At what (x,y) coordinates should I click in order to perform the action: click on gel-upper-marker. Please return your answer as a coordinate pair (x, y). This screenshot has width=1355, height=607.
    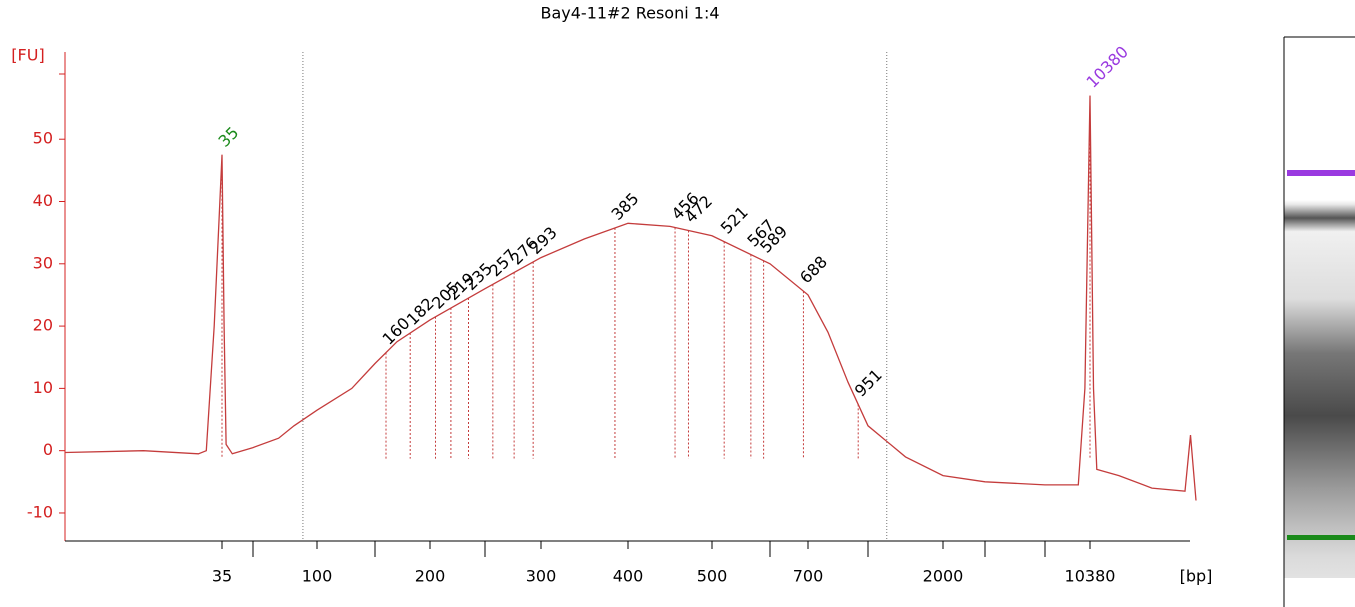
    Looking at the image, I should click on (1321, 173).